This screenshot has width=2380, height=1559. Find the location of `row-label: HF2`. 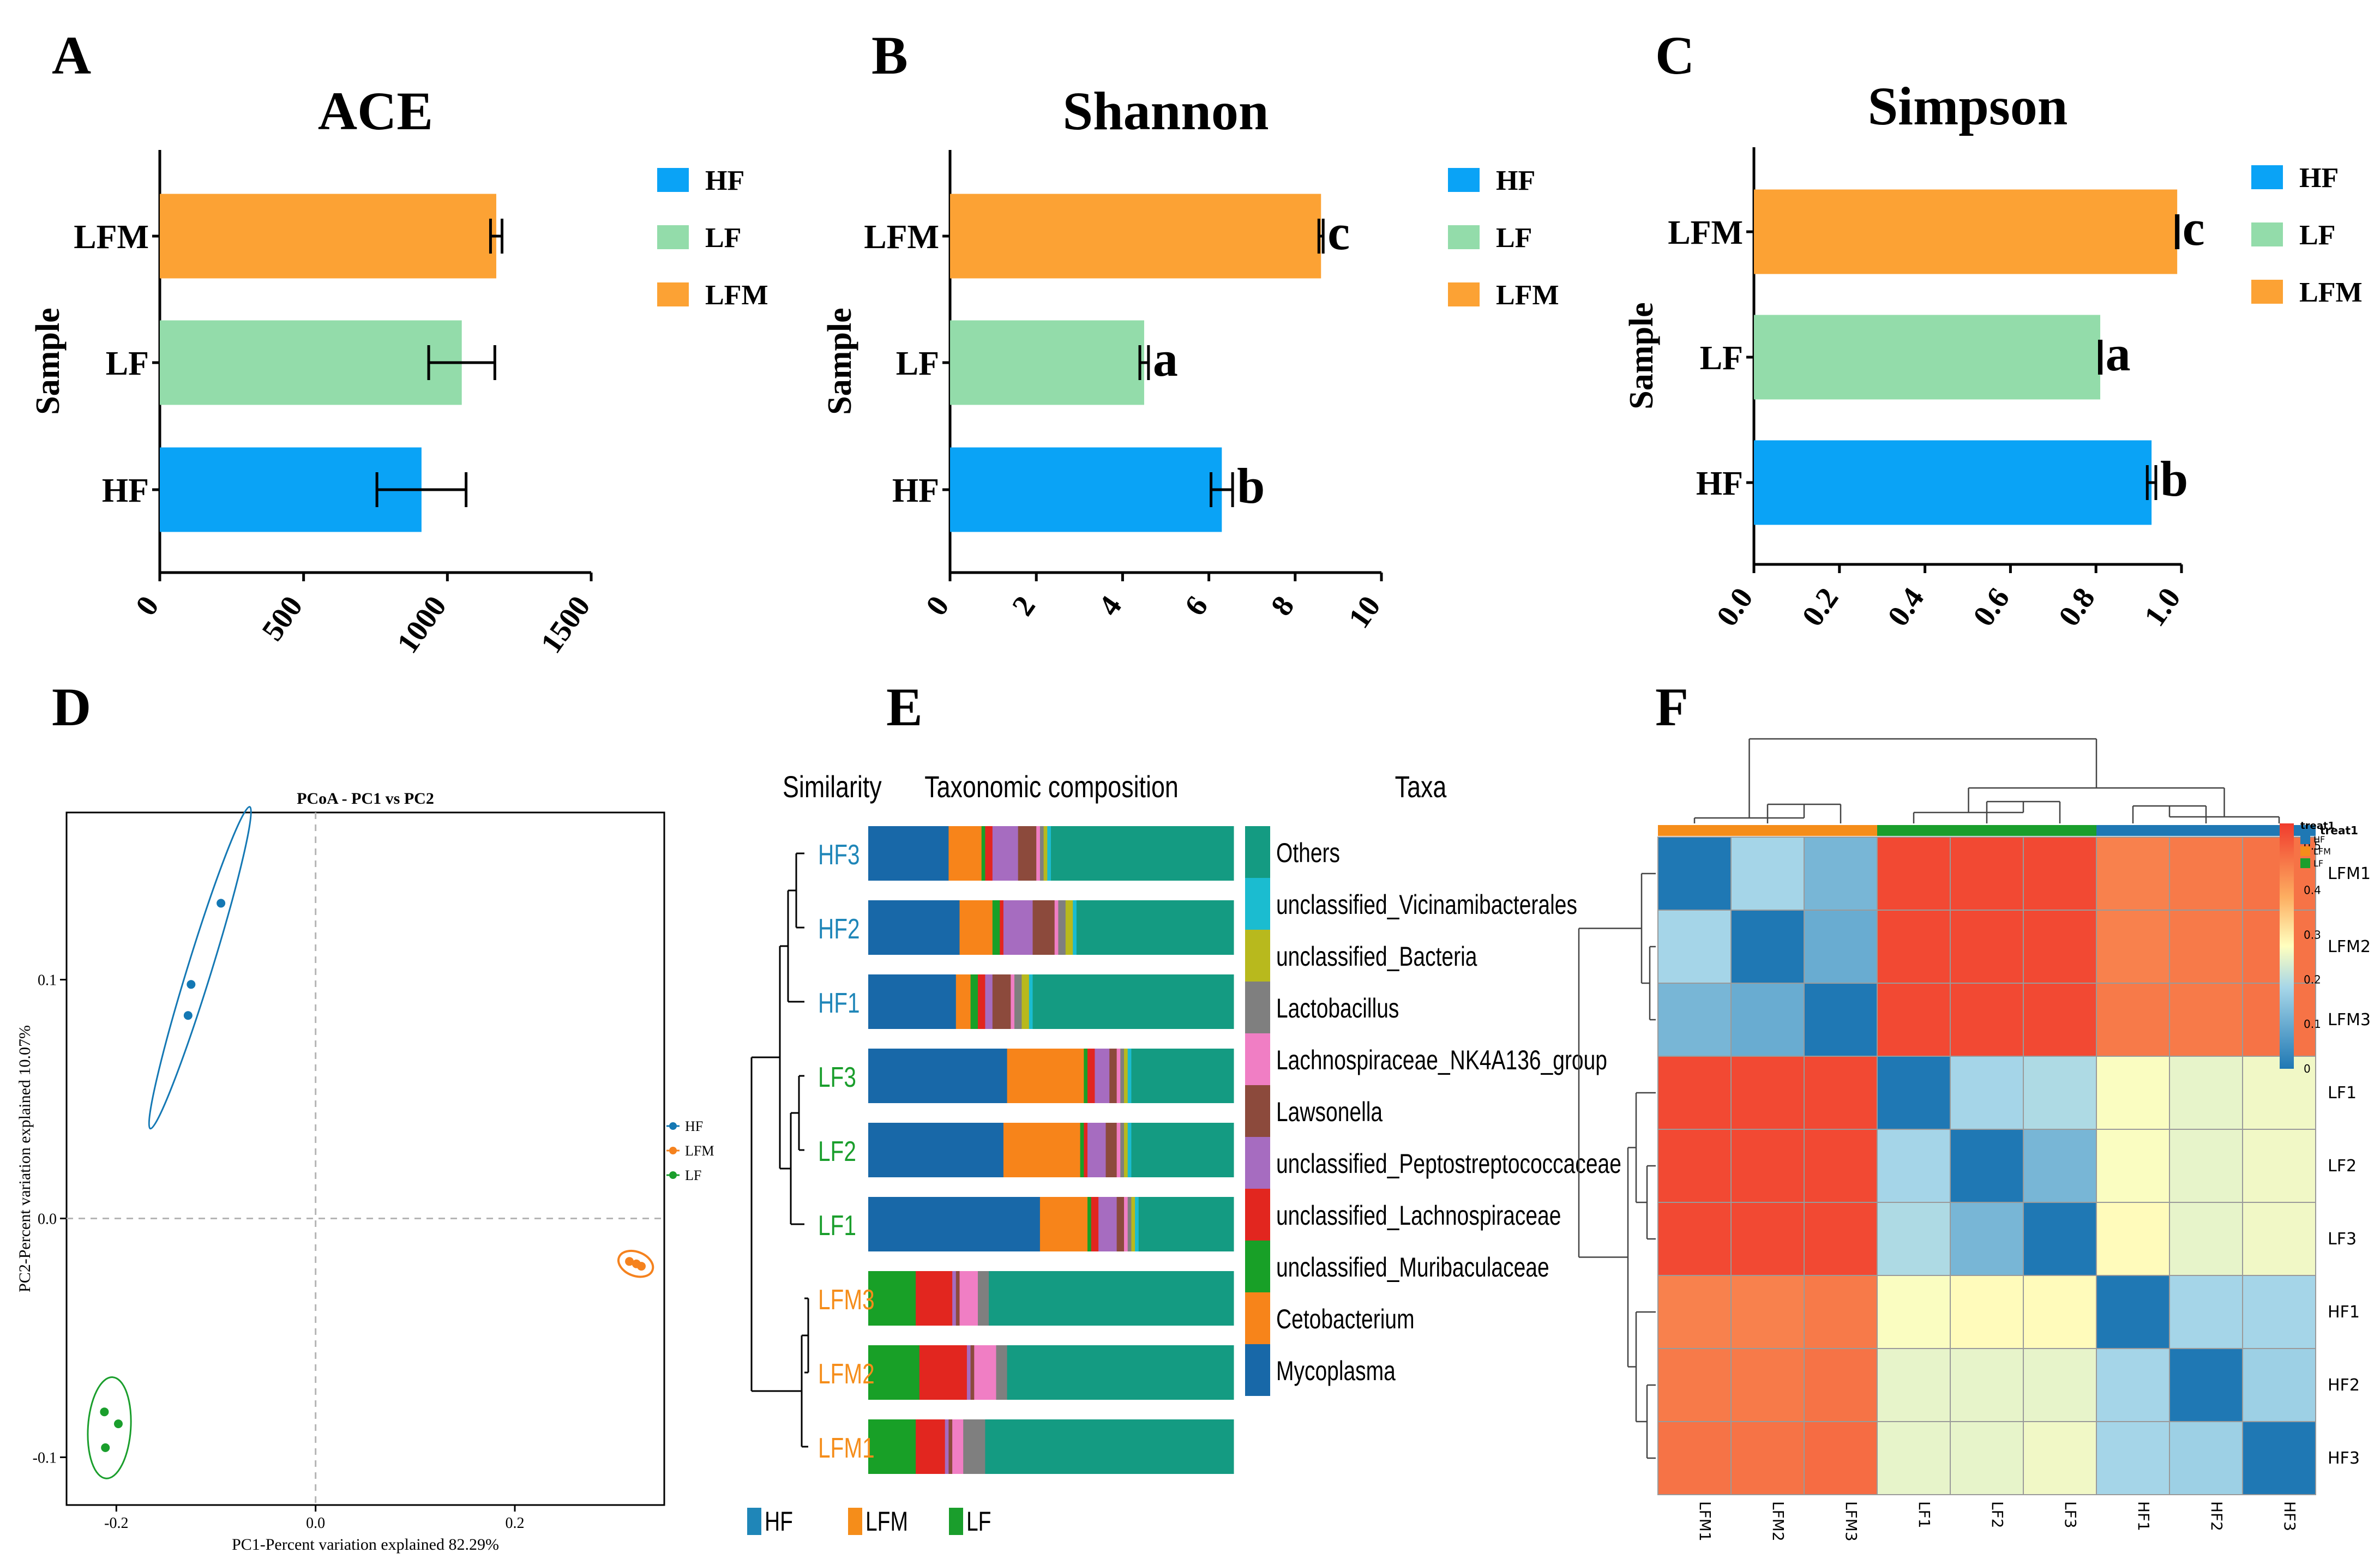

row-label: HF2 is located at coordinates (2344, 1385).